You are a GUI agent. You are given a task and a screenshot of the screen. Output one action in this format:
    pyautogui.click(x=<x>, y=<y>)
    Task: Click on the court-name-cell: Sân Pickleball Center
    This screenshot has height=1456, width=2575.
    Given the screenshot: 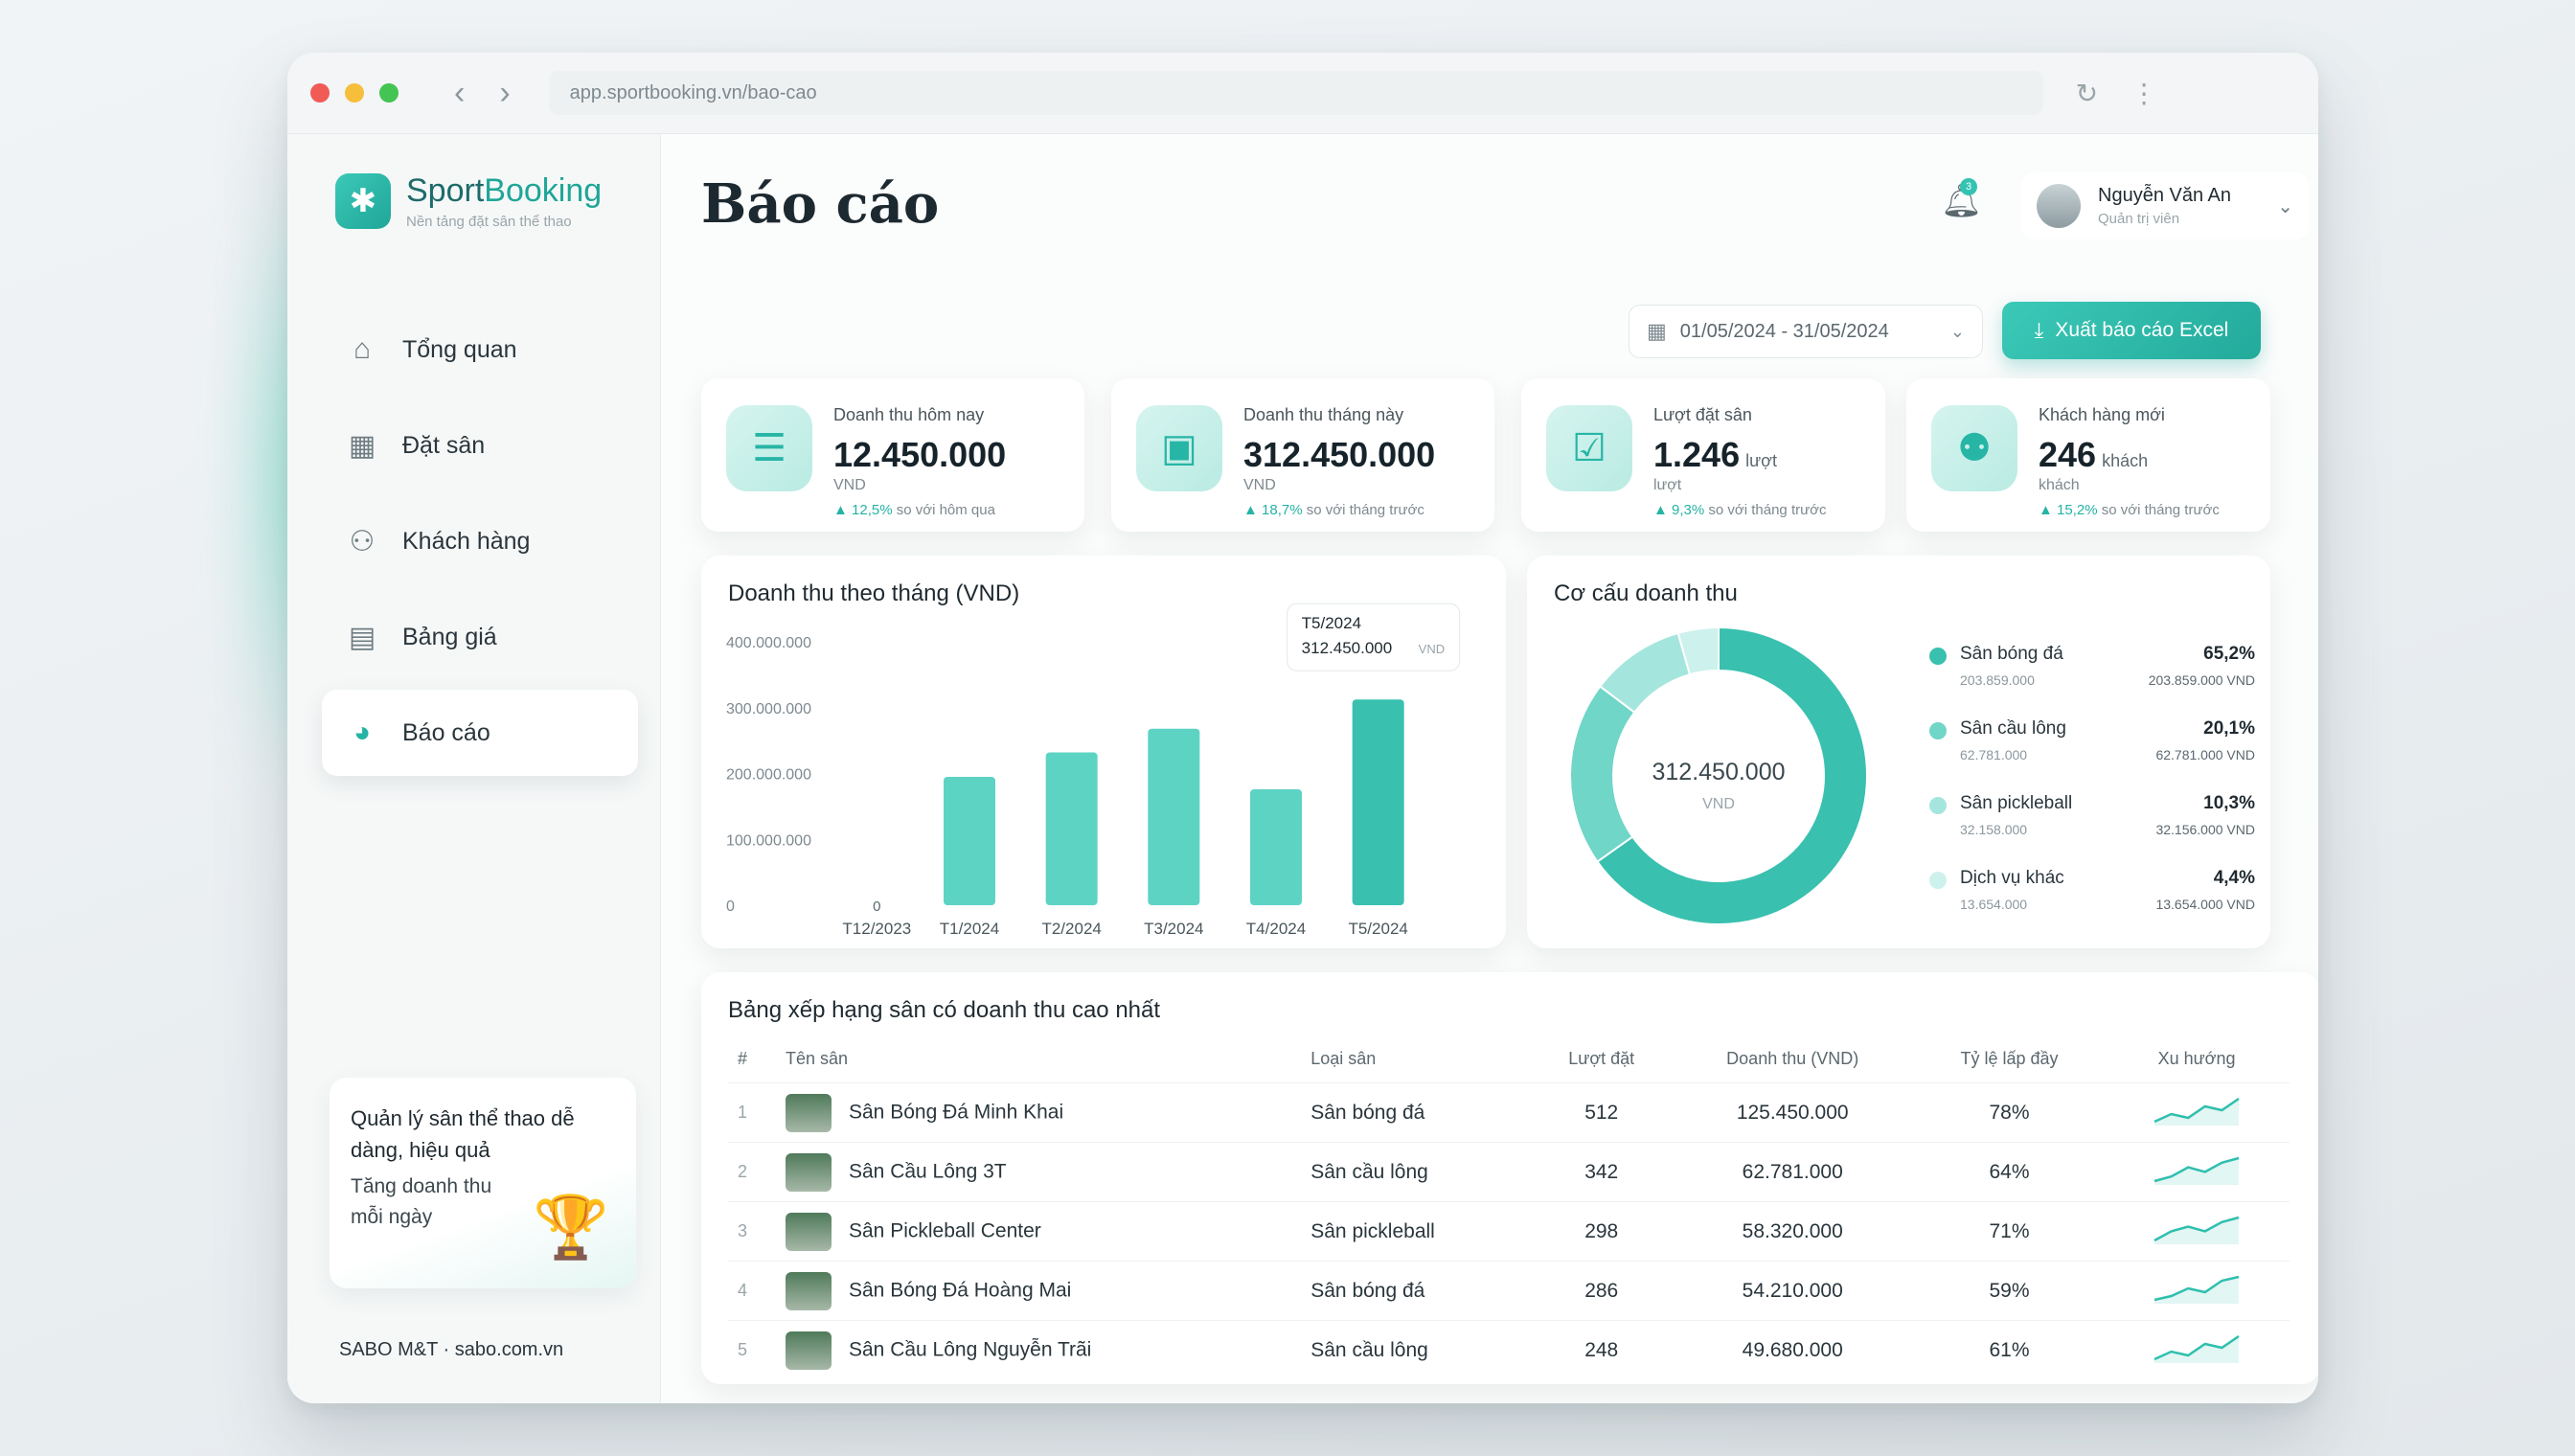 What is the action you would take?
    pyautogui.click(x=1039, y=1231)
    